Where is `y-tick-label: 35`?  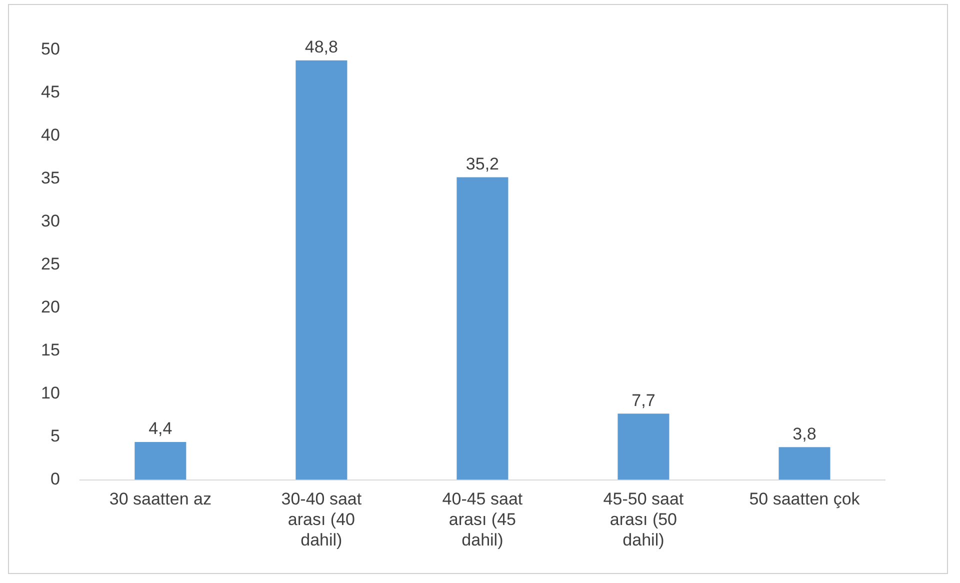
y-tick-label: 35 is located at coordinates (50, 178).